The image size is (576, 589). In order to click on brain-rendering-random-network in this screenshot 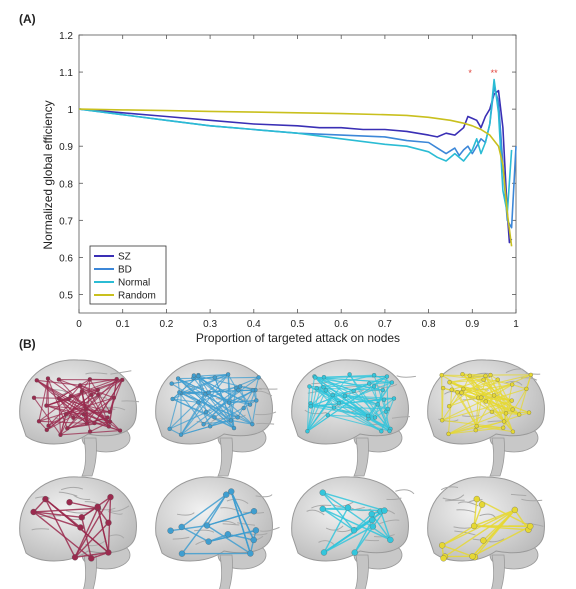, I will do `click(486, 418)`.